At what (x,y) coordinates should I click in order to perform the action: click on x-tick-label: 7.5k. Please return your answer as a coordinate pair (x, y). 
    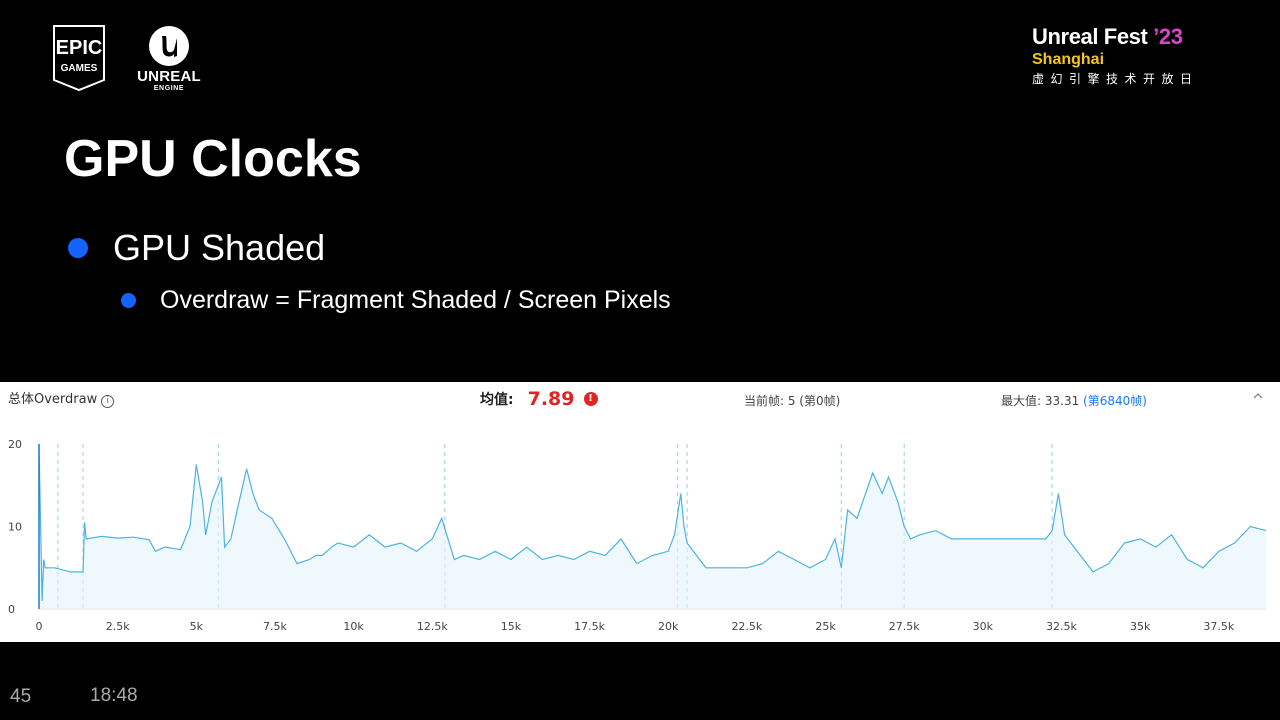
    Looking at the image, I should click on (275, 626).